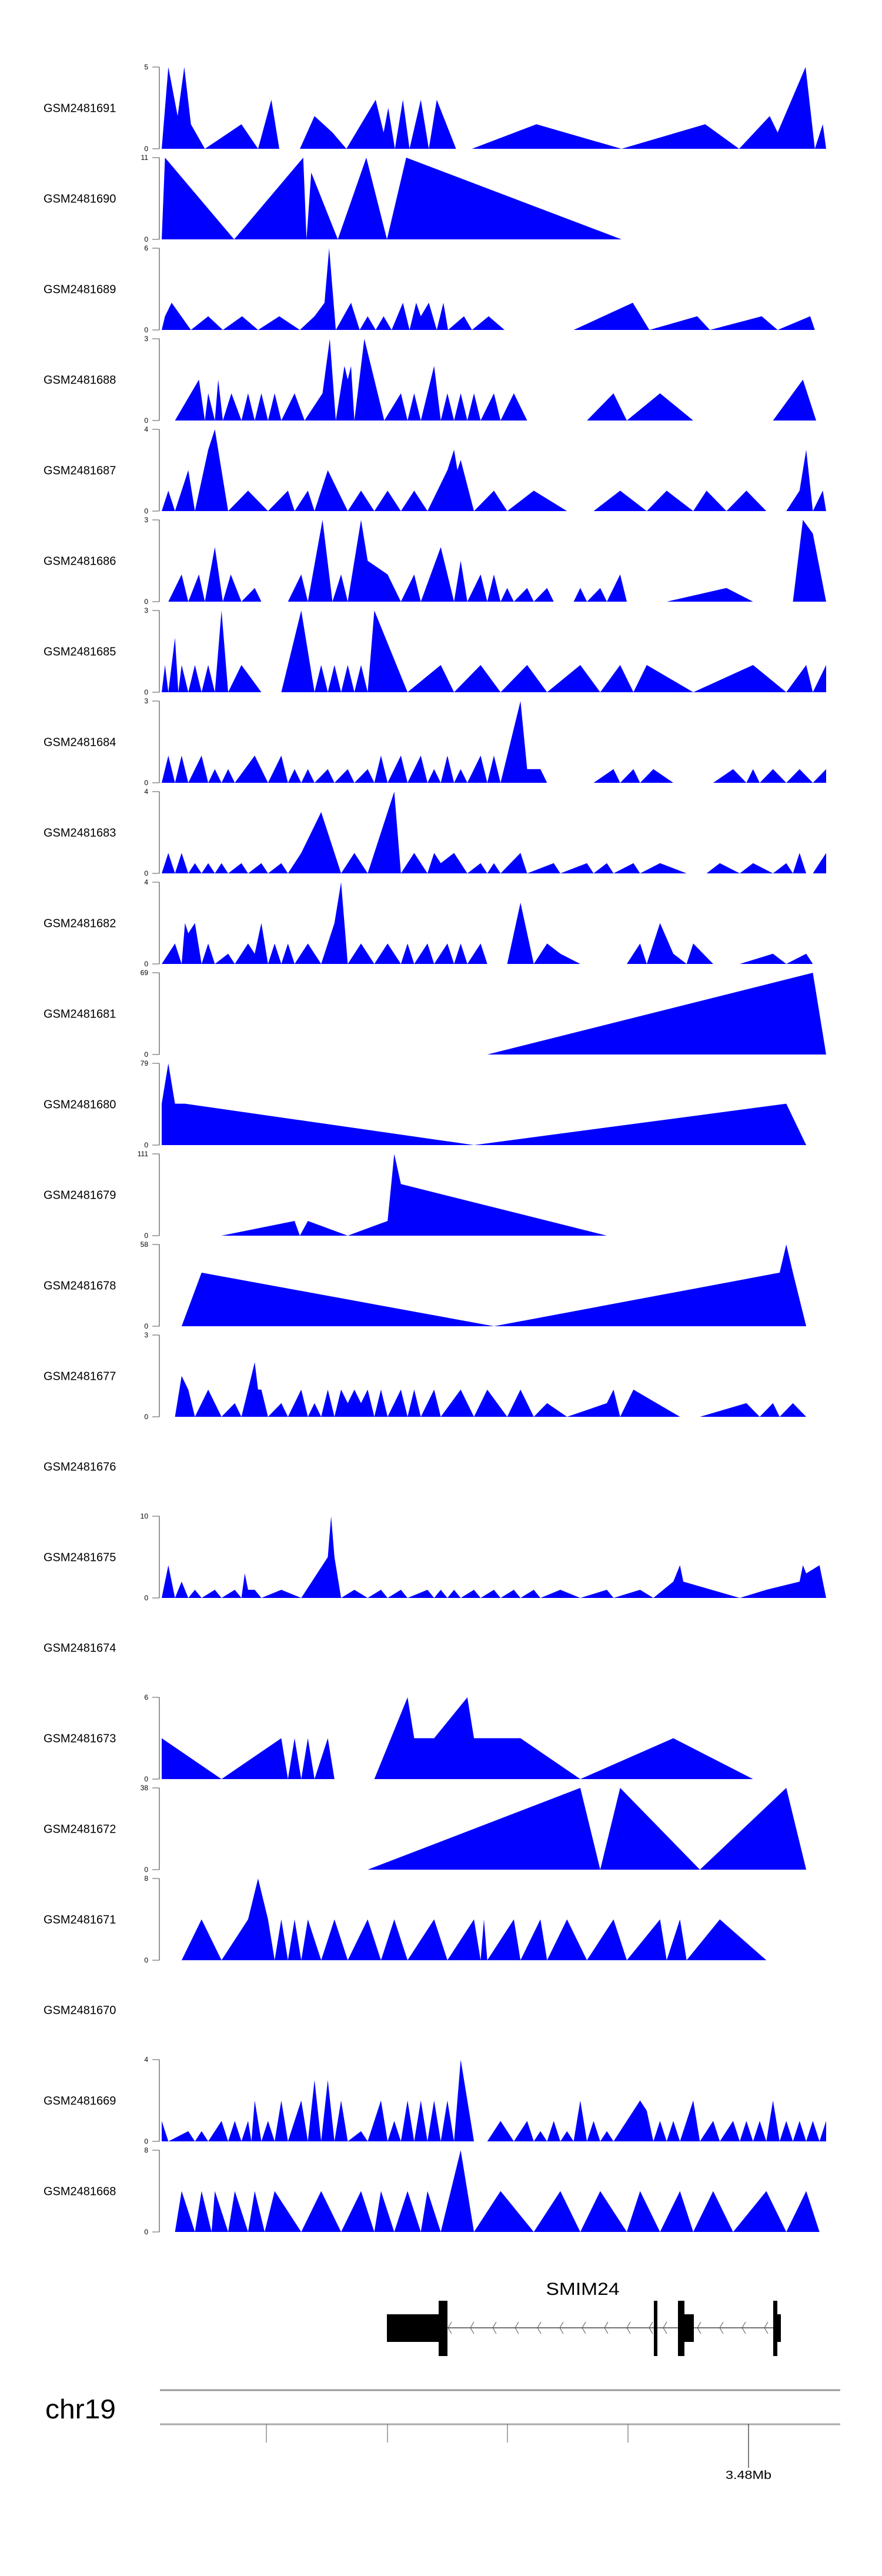 The width and height of the screenshot is (882, 2576). I want to click on track-GSM2481669: GSM2481669 4 0, so click(435, 2100).